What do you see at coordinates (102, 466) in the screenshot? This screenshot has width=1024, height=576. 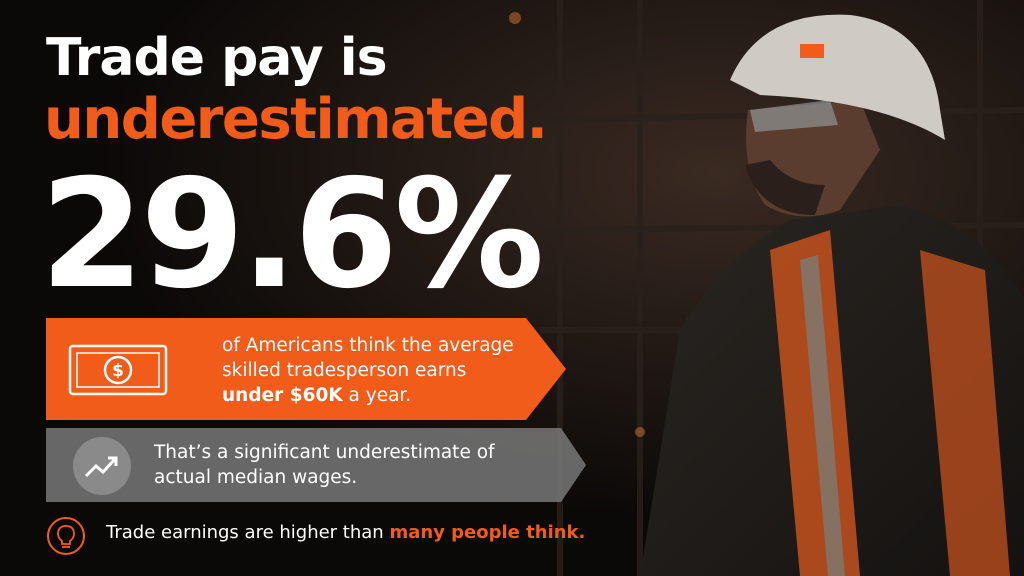 I see `trend-icon` at bounding box center [102, 466].